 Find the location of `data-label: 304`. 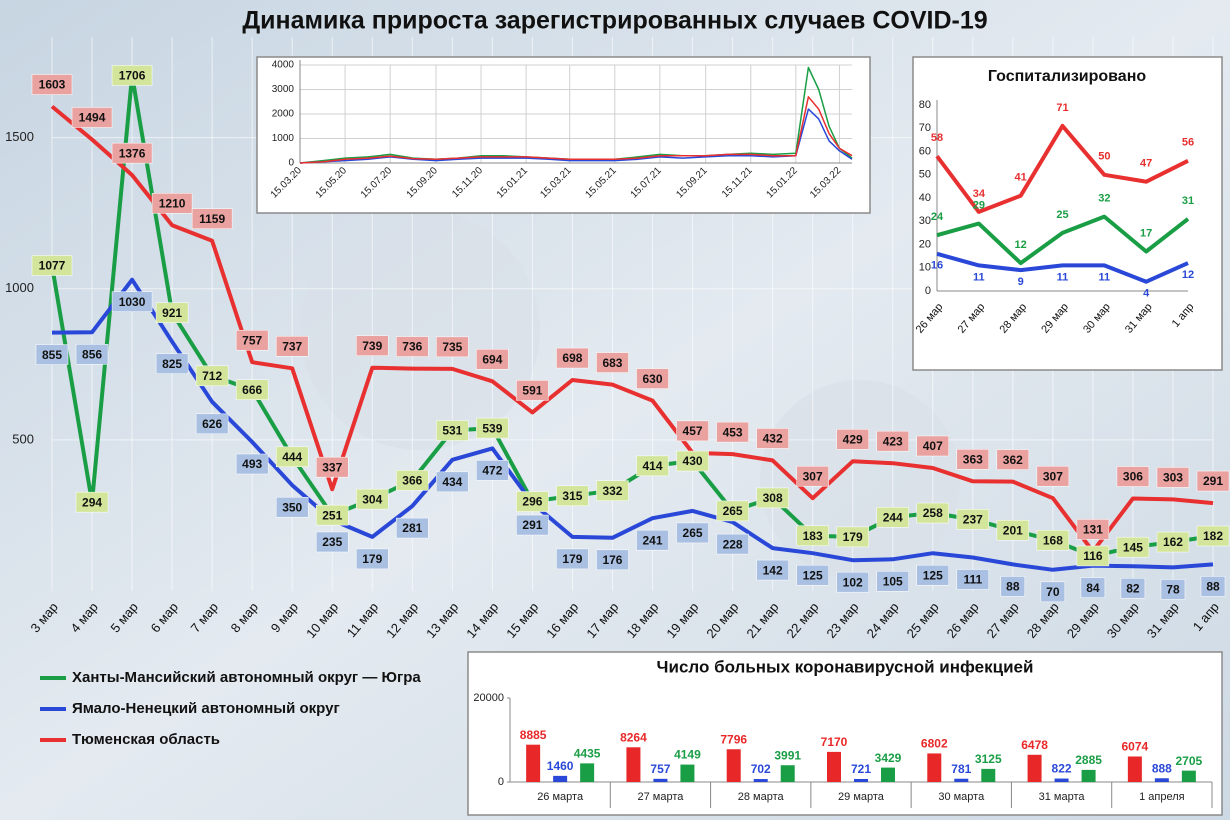

data-label: 304 is located at coordinates (372, 499).